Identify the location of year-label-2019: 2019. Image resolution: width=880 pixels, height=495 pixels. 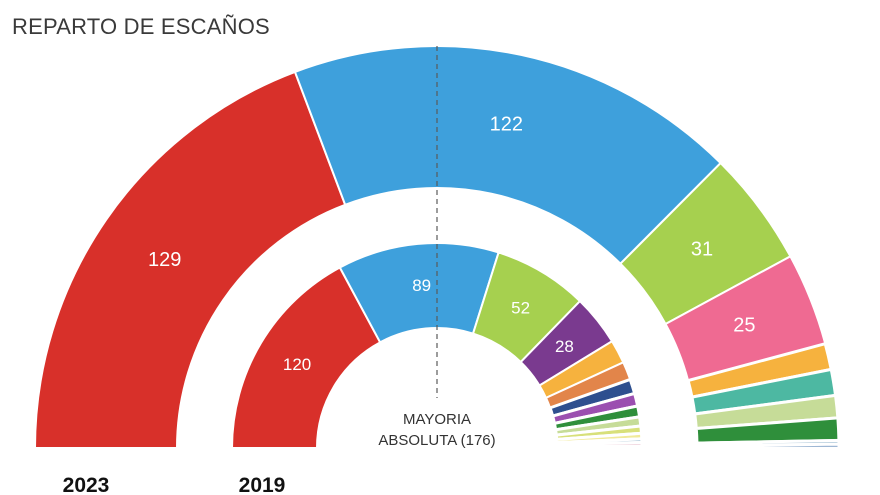
(262, 484).